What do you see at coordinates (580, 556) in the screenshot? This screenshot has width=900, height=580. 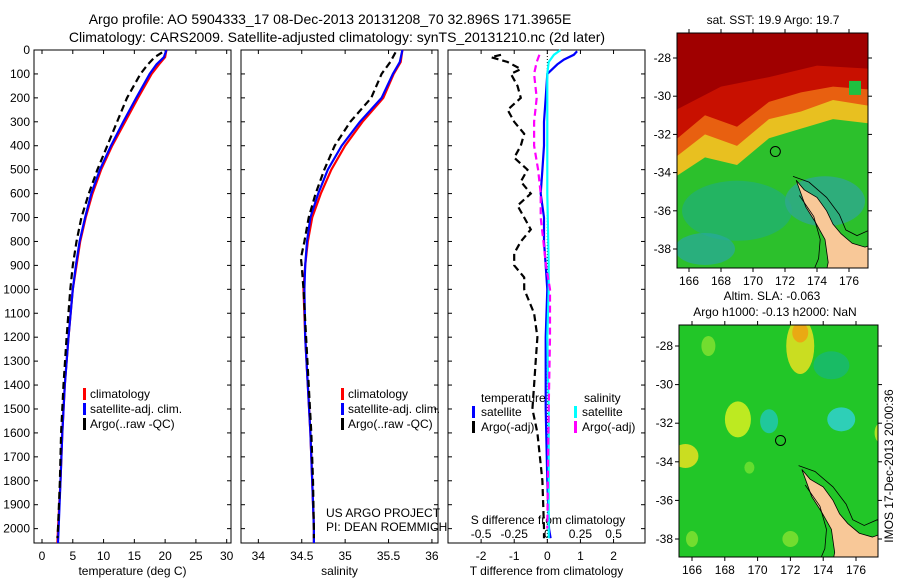 I see `x-tick-label: 1` at bounding box center [580, 556].